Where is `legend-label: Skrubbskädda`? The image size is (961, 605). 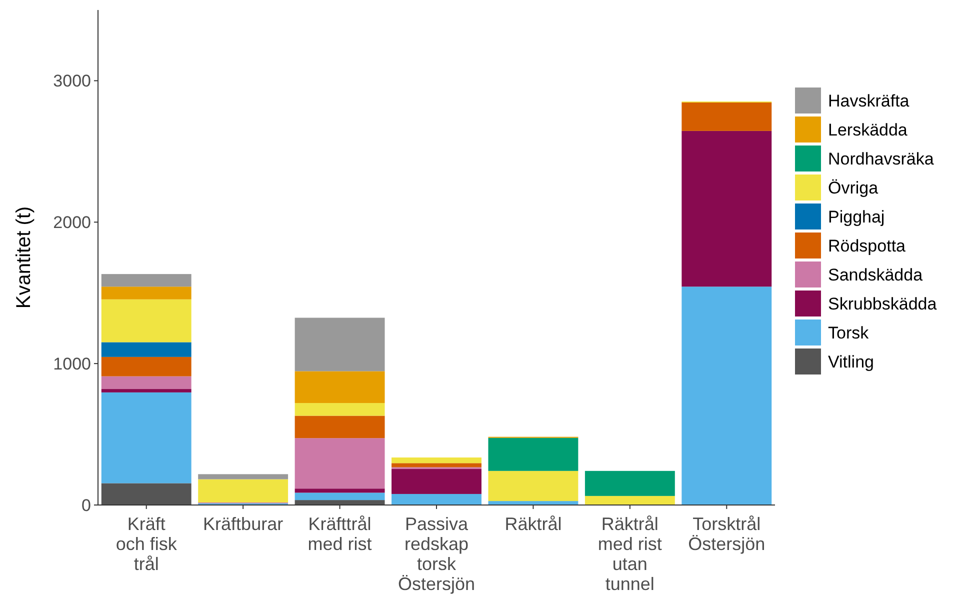 legend-label: Skrubbskädda is located at coordinates (883, 304).